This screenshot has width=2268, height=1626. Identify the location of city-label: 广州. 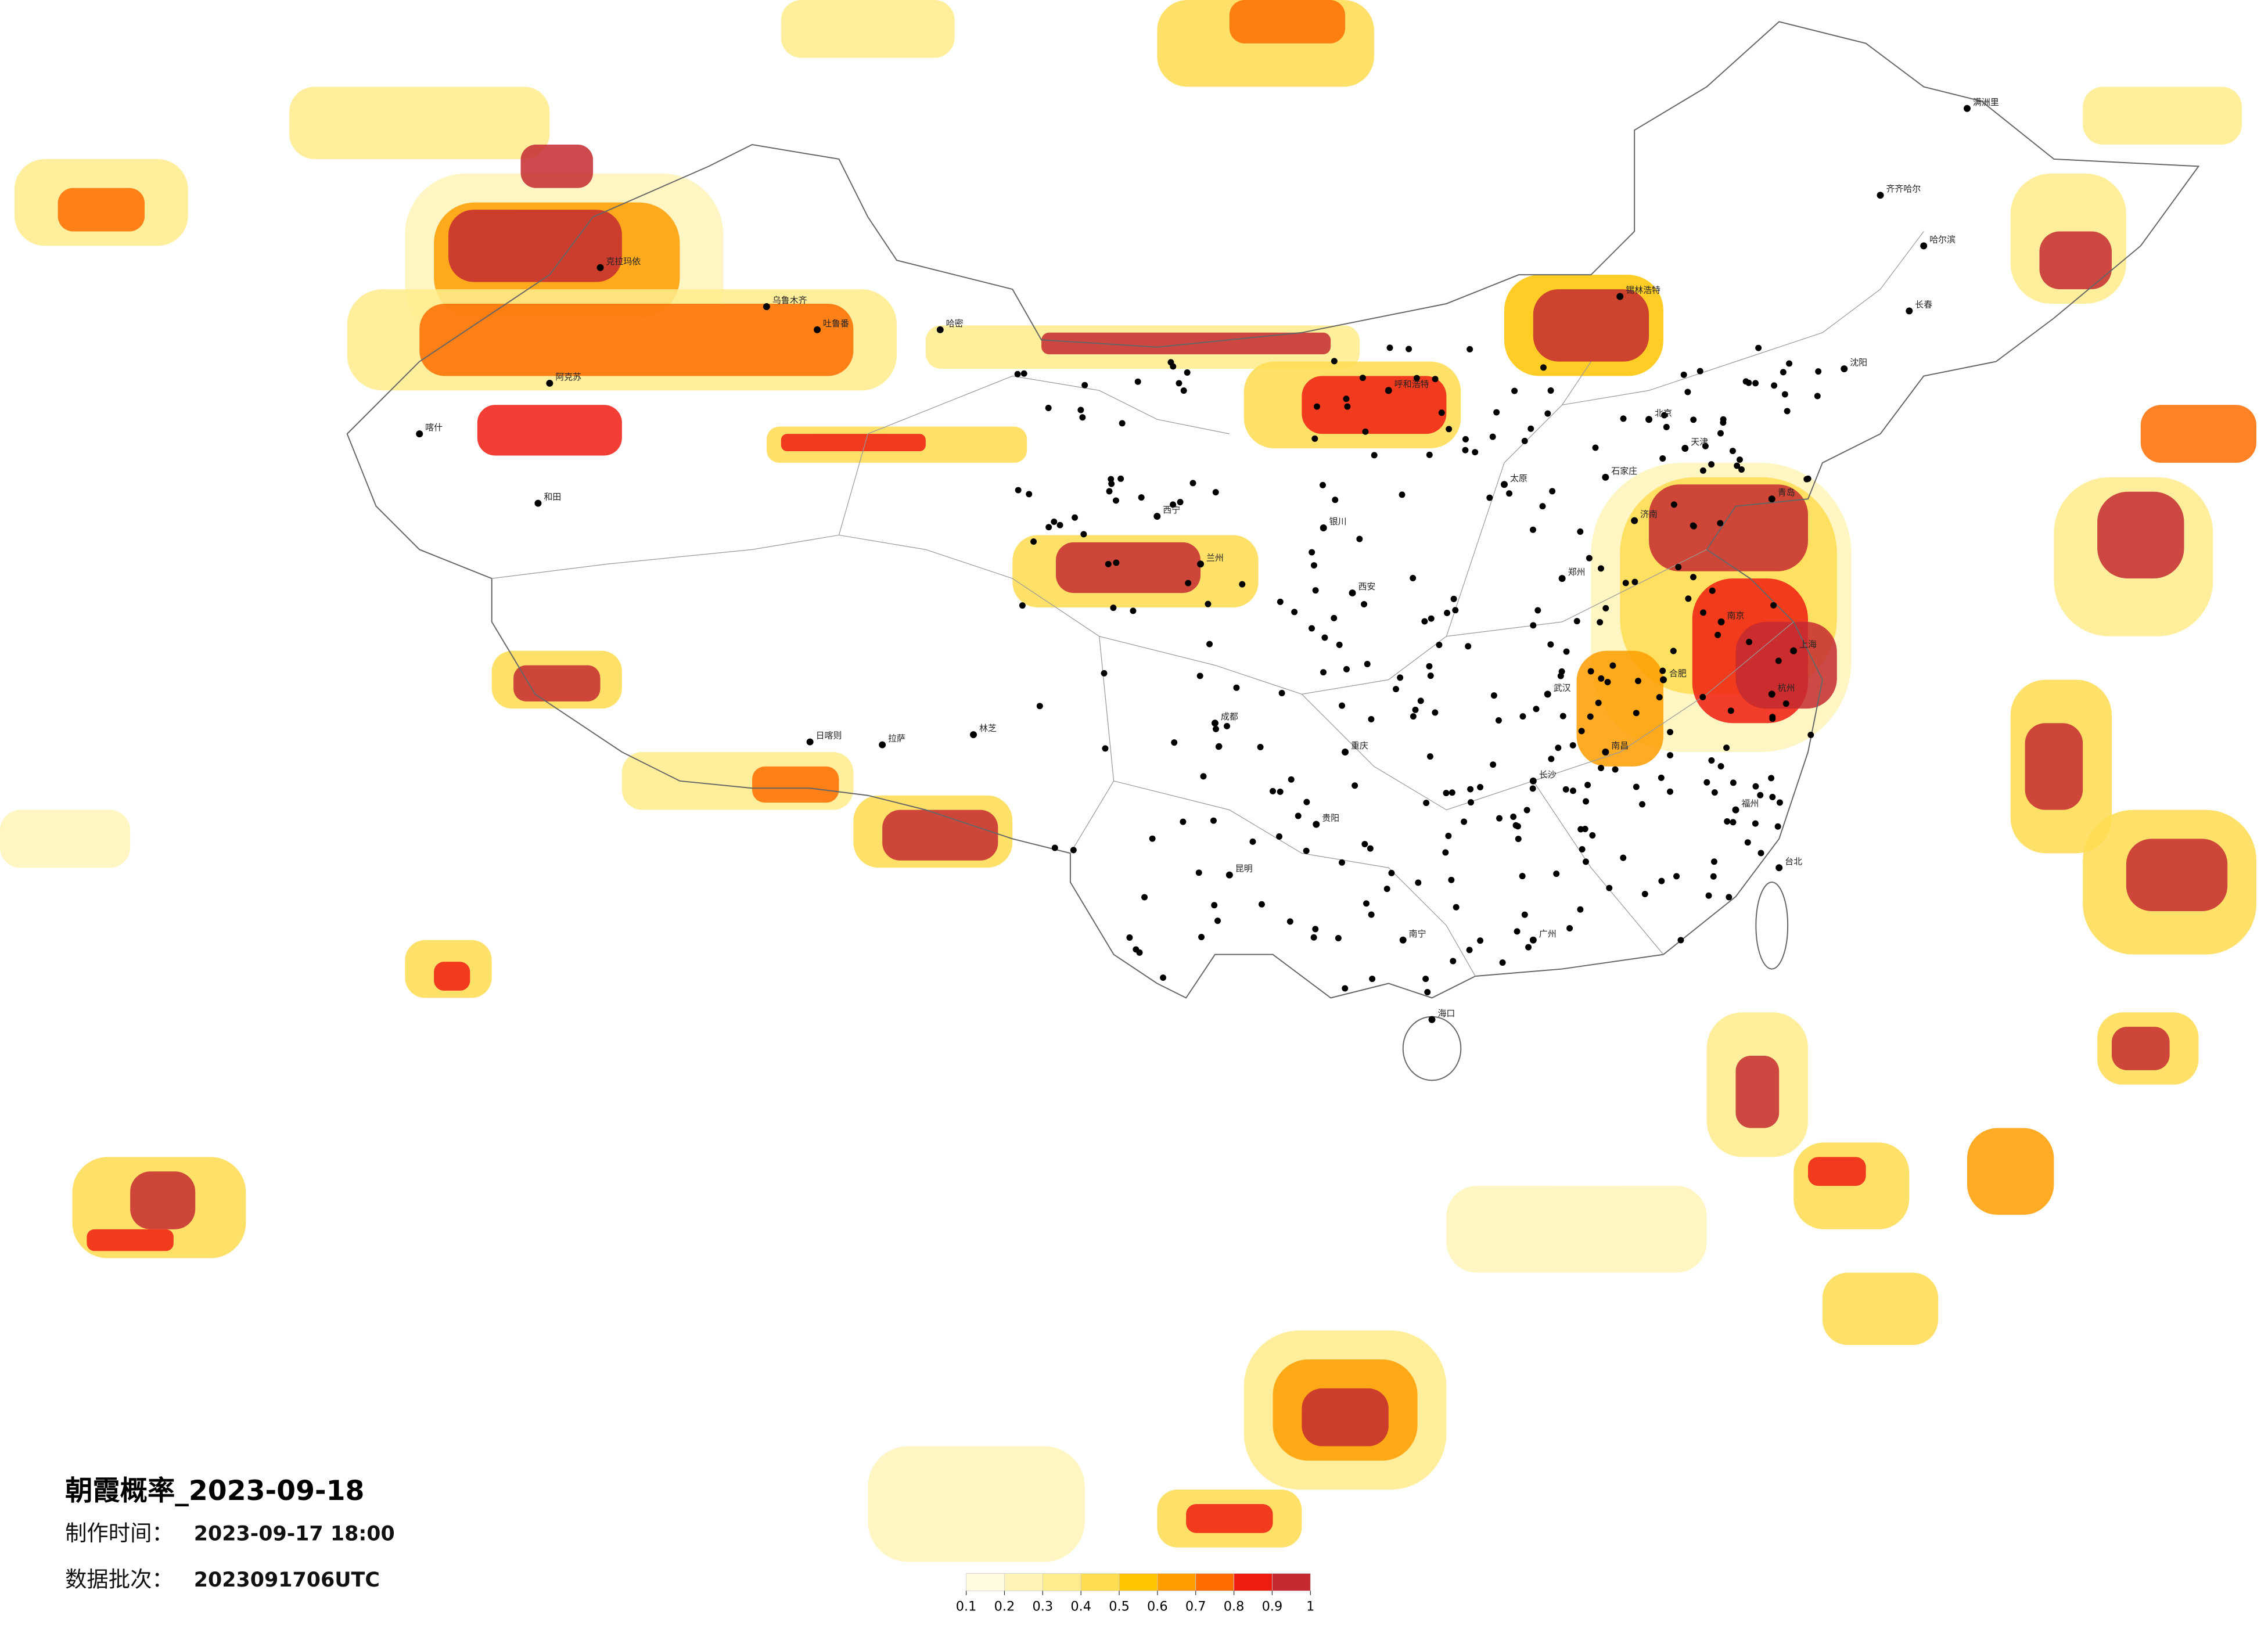
(1548, 934).